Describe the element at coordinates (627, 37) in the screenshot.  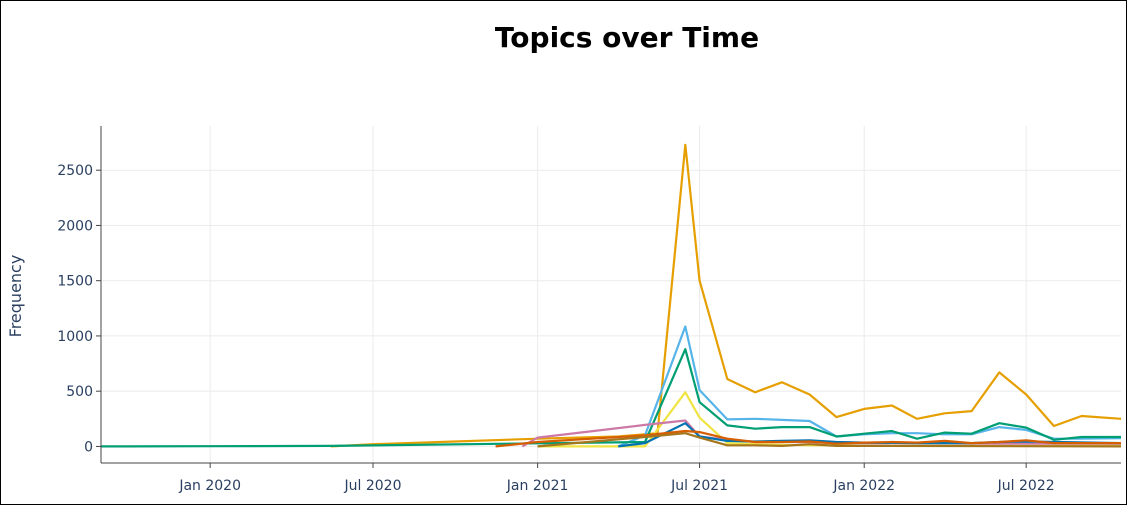
I see `chart-title: Topics over Time` at that location.